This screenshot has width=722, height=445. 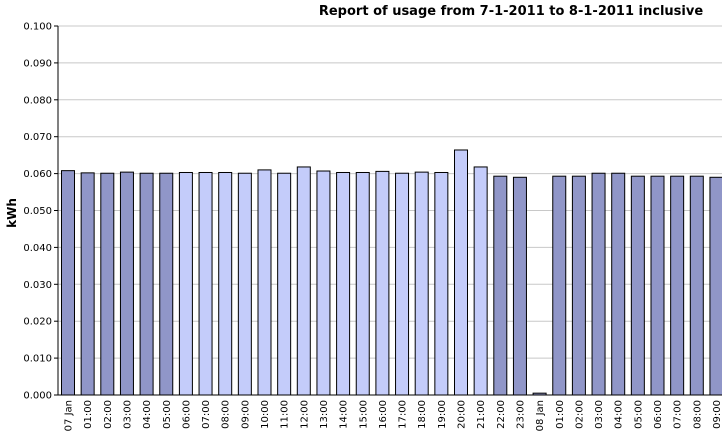 What do you see at coordinates (403, 414) in the screenshot?
I see `x-tick-label: 17:00` at bounding box center [403, 414].